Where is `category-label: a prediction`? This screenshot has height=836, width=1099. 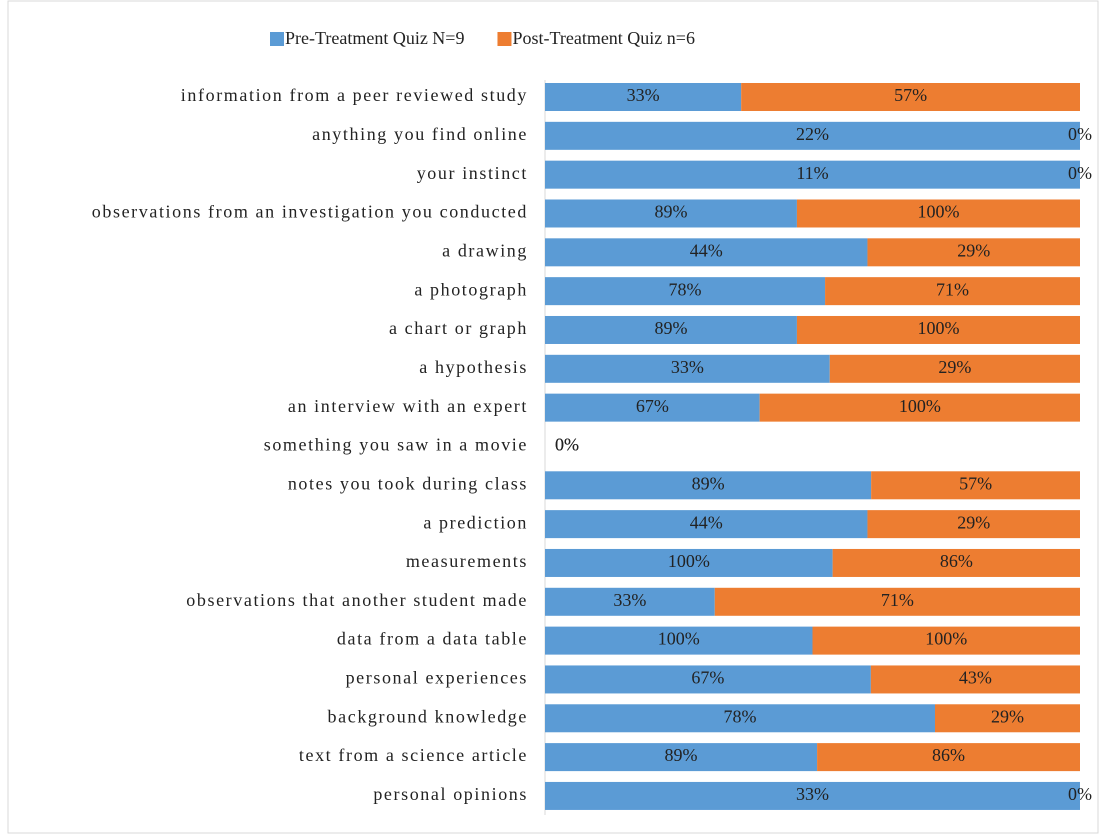
category-label: a prediction is located at coordinates (475, 522).